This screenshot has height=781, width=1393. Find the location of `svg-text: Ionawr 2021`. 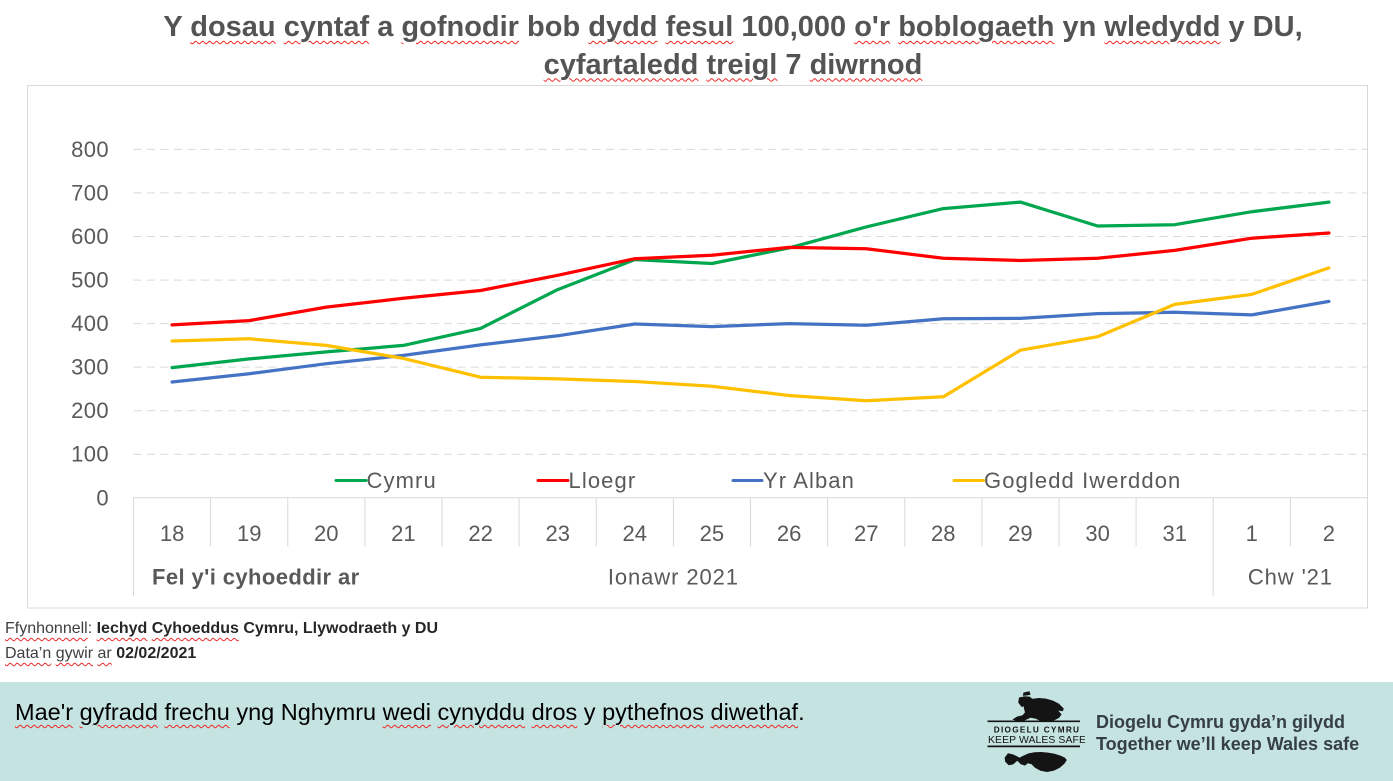

svg-text: Ionawr 2021 is located at coordinates (673, 577).